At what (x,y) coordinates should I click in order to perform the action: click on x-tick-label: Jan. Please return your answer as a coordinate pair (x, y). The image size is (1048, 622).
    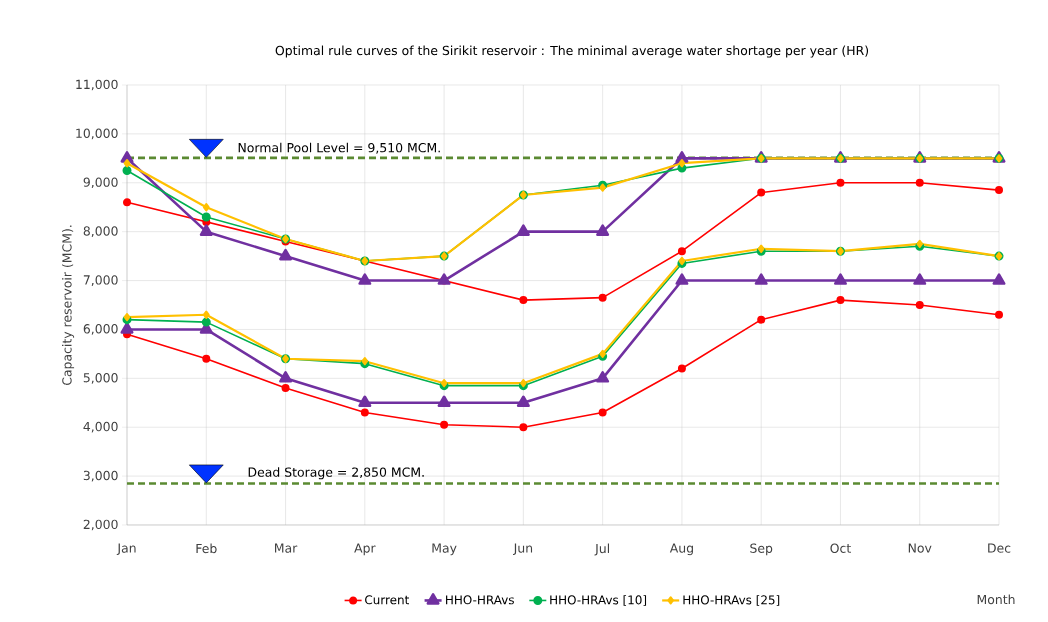
    Looking at the image, I should click on (126, 549).